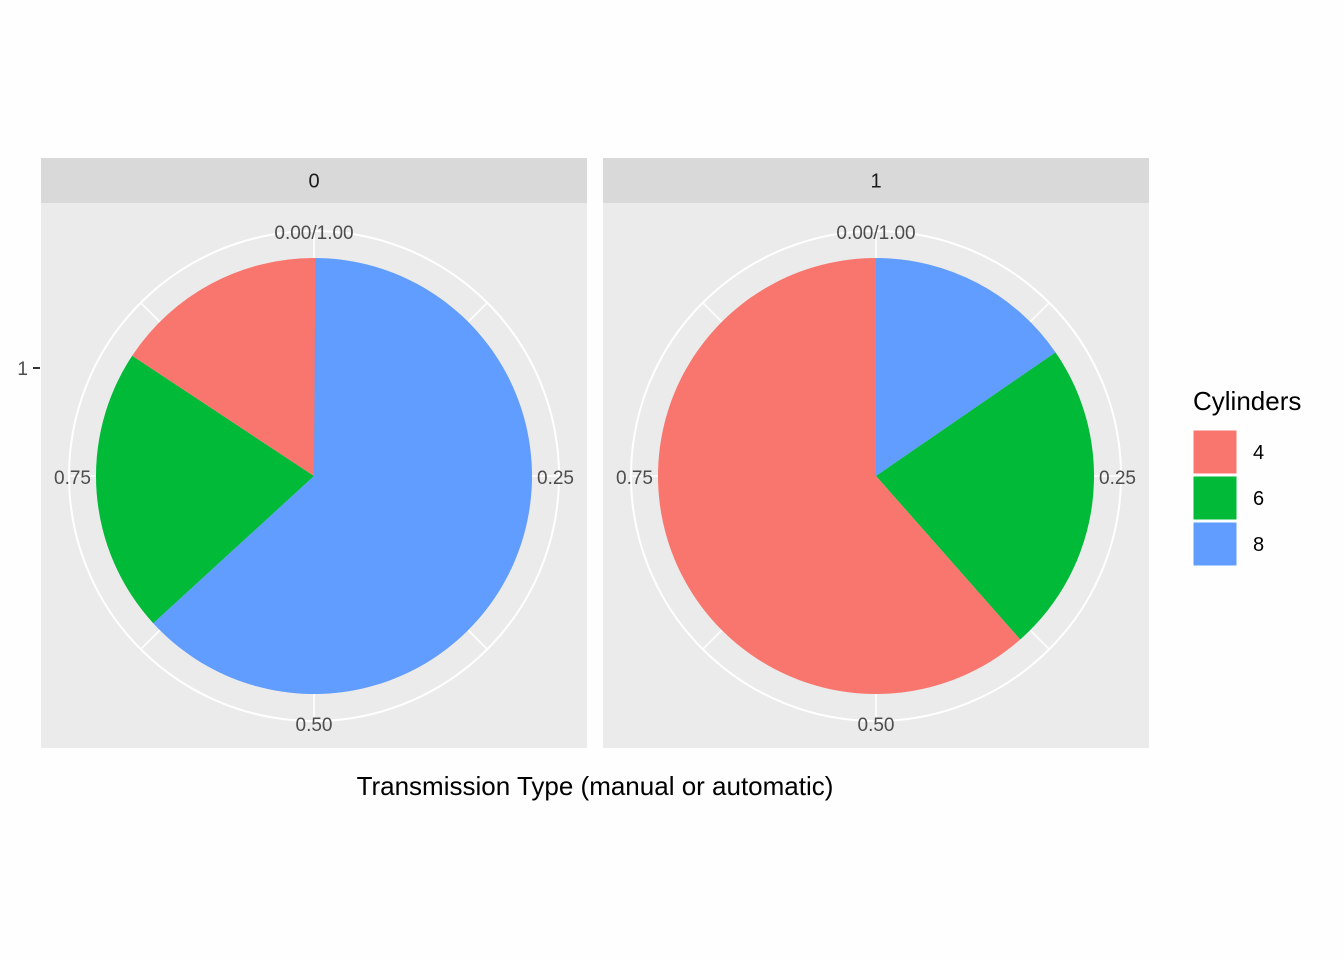 This screenshot has height=965, width=1344. I want to click on legend: Cylinders 4 6 8, so click(1246, 476).